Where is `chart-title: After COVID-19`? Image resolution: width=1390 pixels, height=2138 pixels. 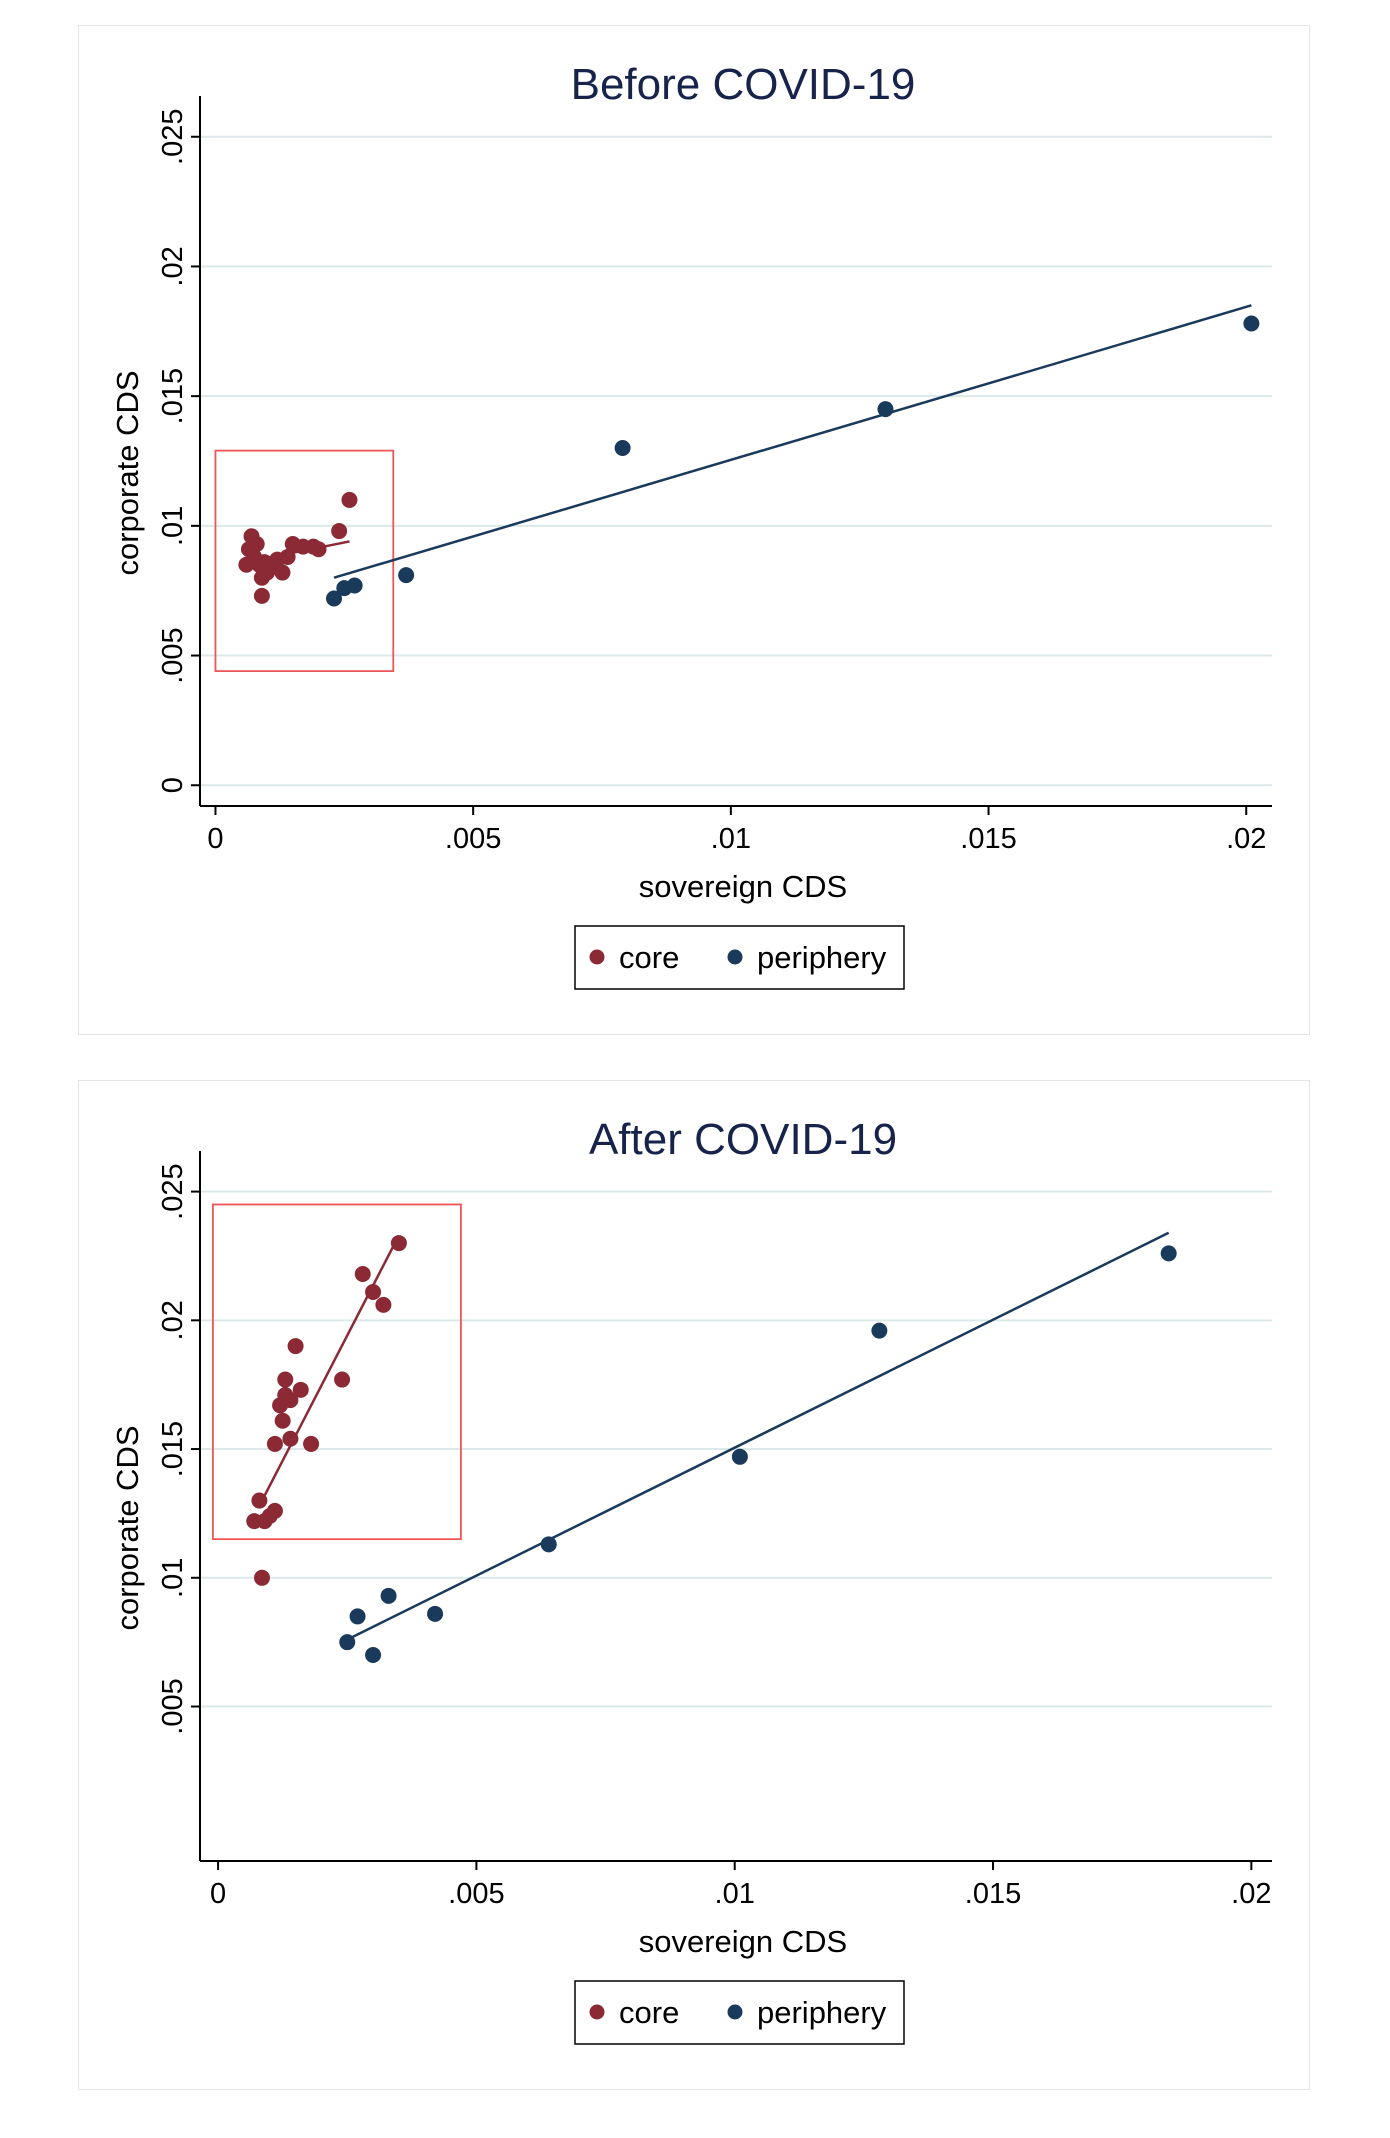 chart-title: After COVID-19 is located at coordinates (743, 1139).